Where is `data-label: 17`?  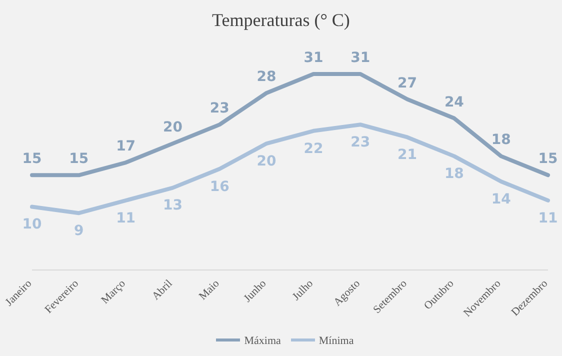 data-label: 17 is located at coordinates (126, 146).